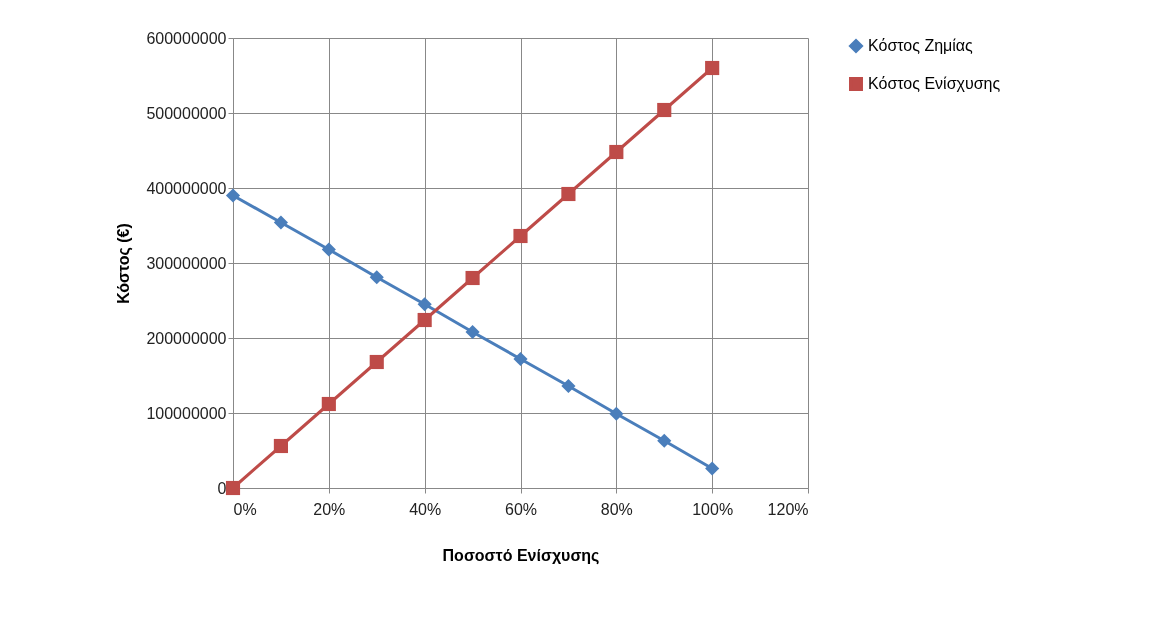 The image size is (1156, 624). I want to click on x-tick-label: 40%, so click(425, 509).